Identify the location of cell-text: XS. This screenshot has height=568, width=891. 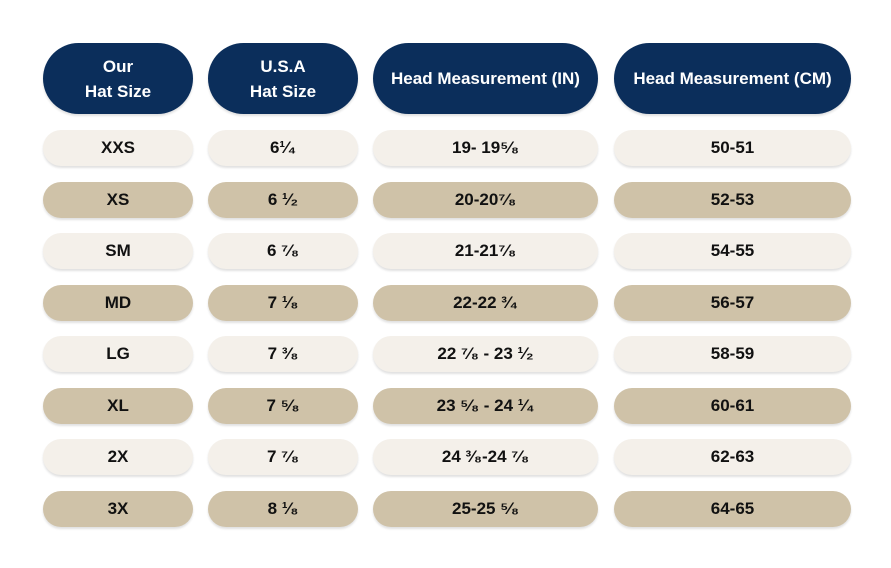
(118, 199).